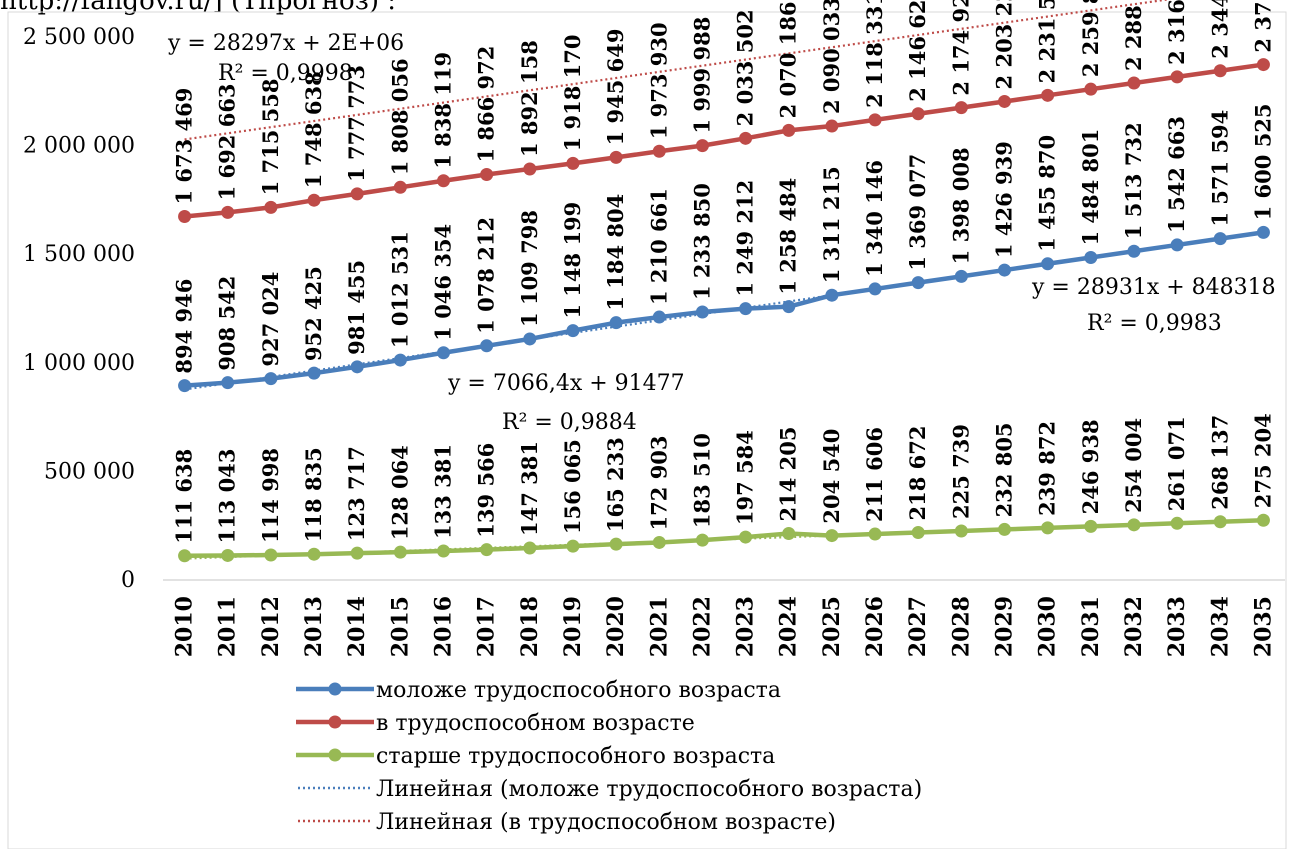  What do you see at coordinates (875, 626) in the screenshot?
I see `x-tick-label: 2026` at bounding box center [875, 626].